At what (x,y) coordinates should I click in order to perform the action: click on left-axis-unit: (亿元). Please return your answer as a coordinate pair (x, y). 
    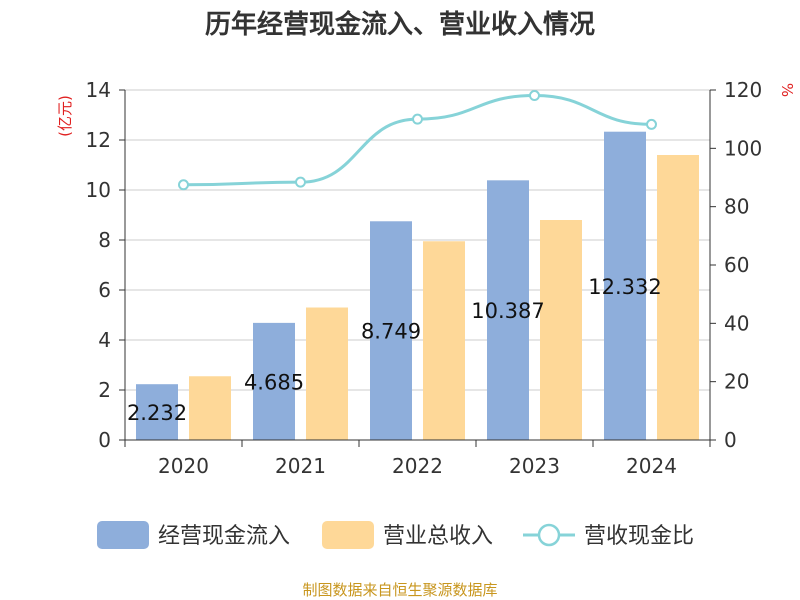
    Looking at the image, I should click on (65, 116).